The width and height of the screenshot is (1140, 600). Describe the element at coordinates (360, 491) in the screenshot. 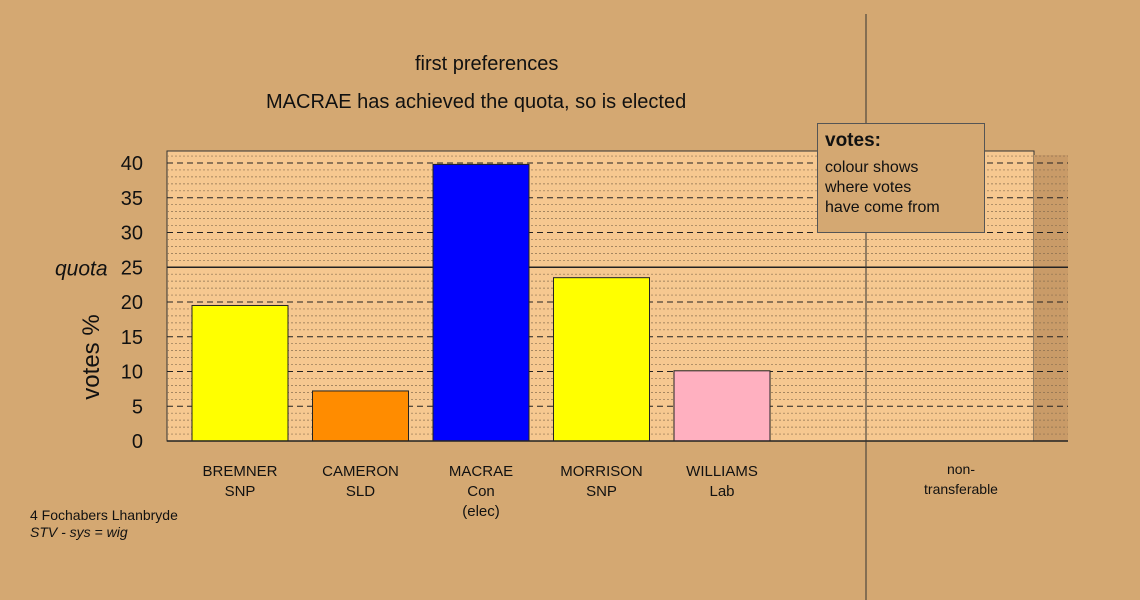

I see `category-label: SLD` at that location.